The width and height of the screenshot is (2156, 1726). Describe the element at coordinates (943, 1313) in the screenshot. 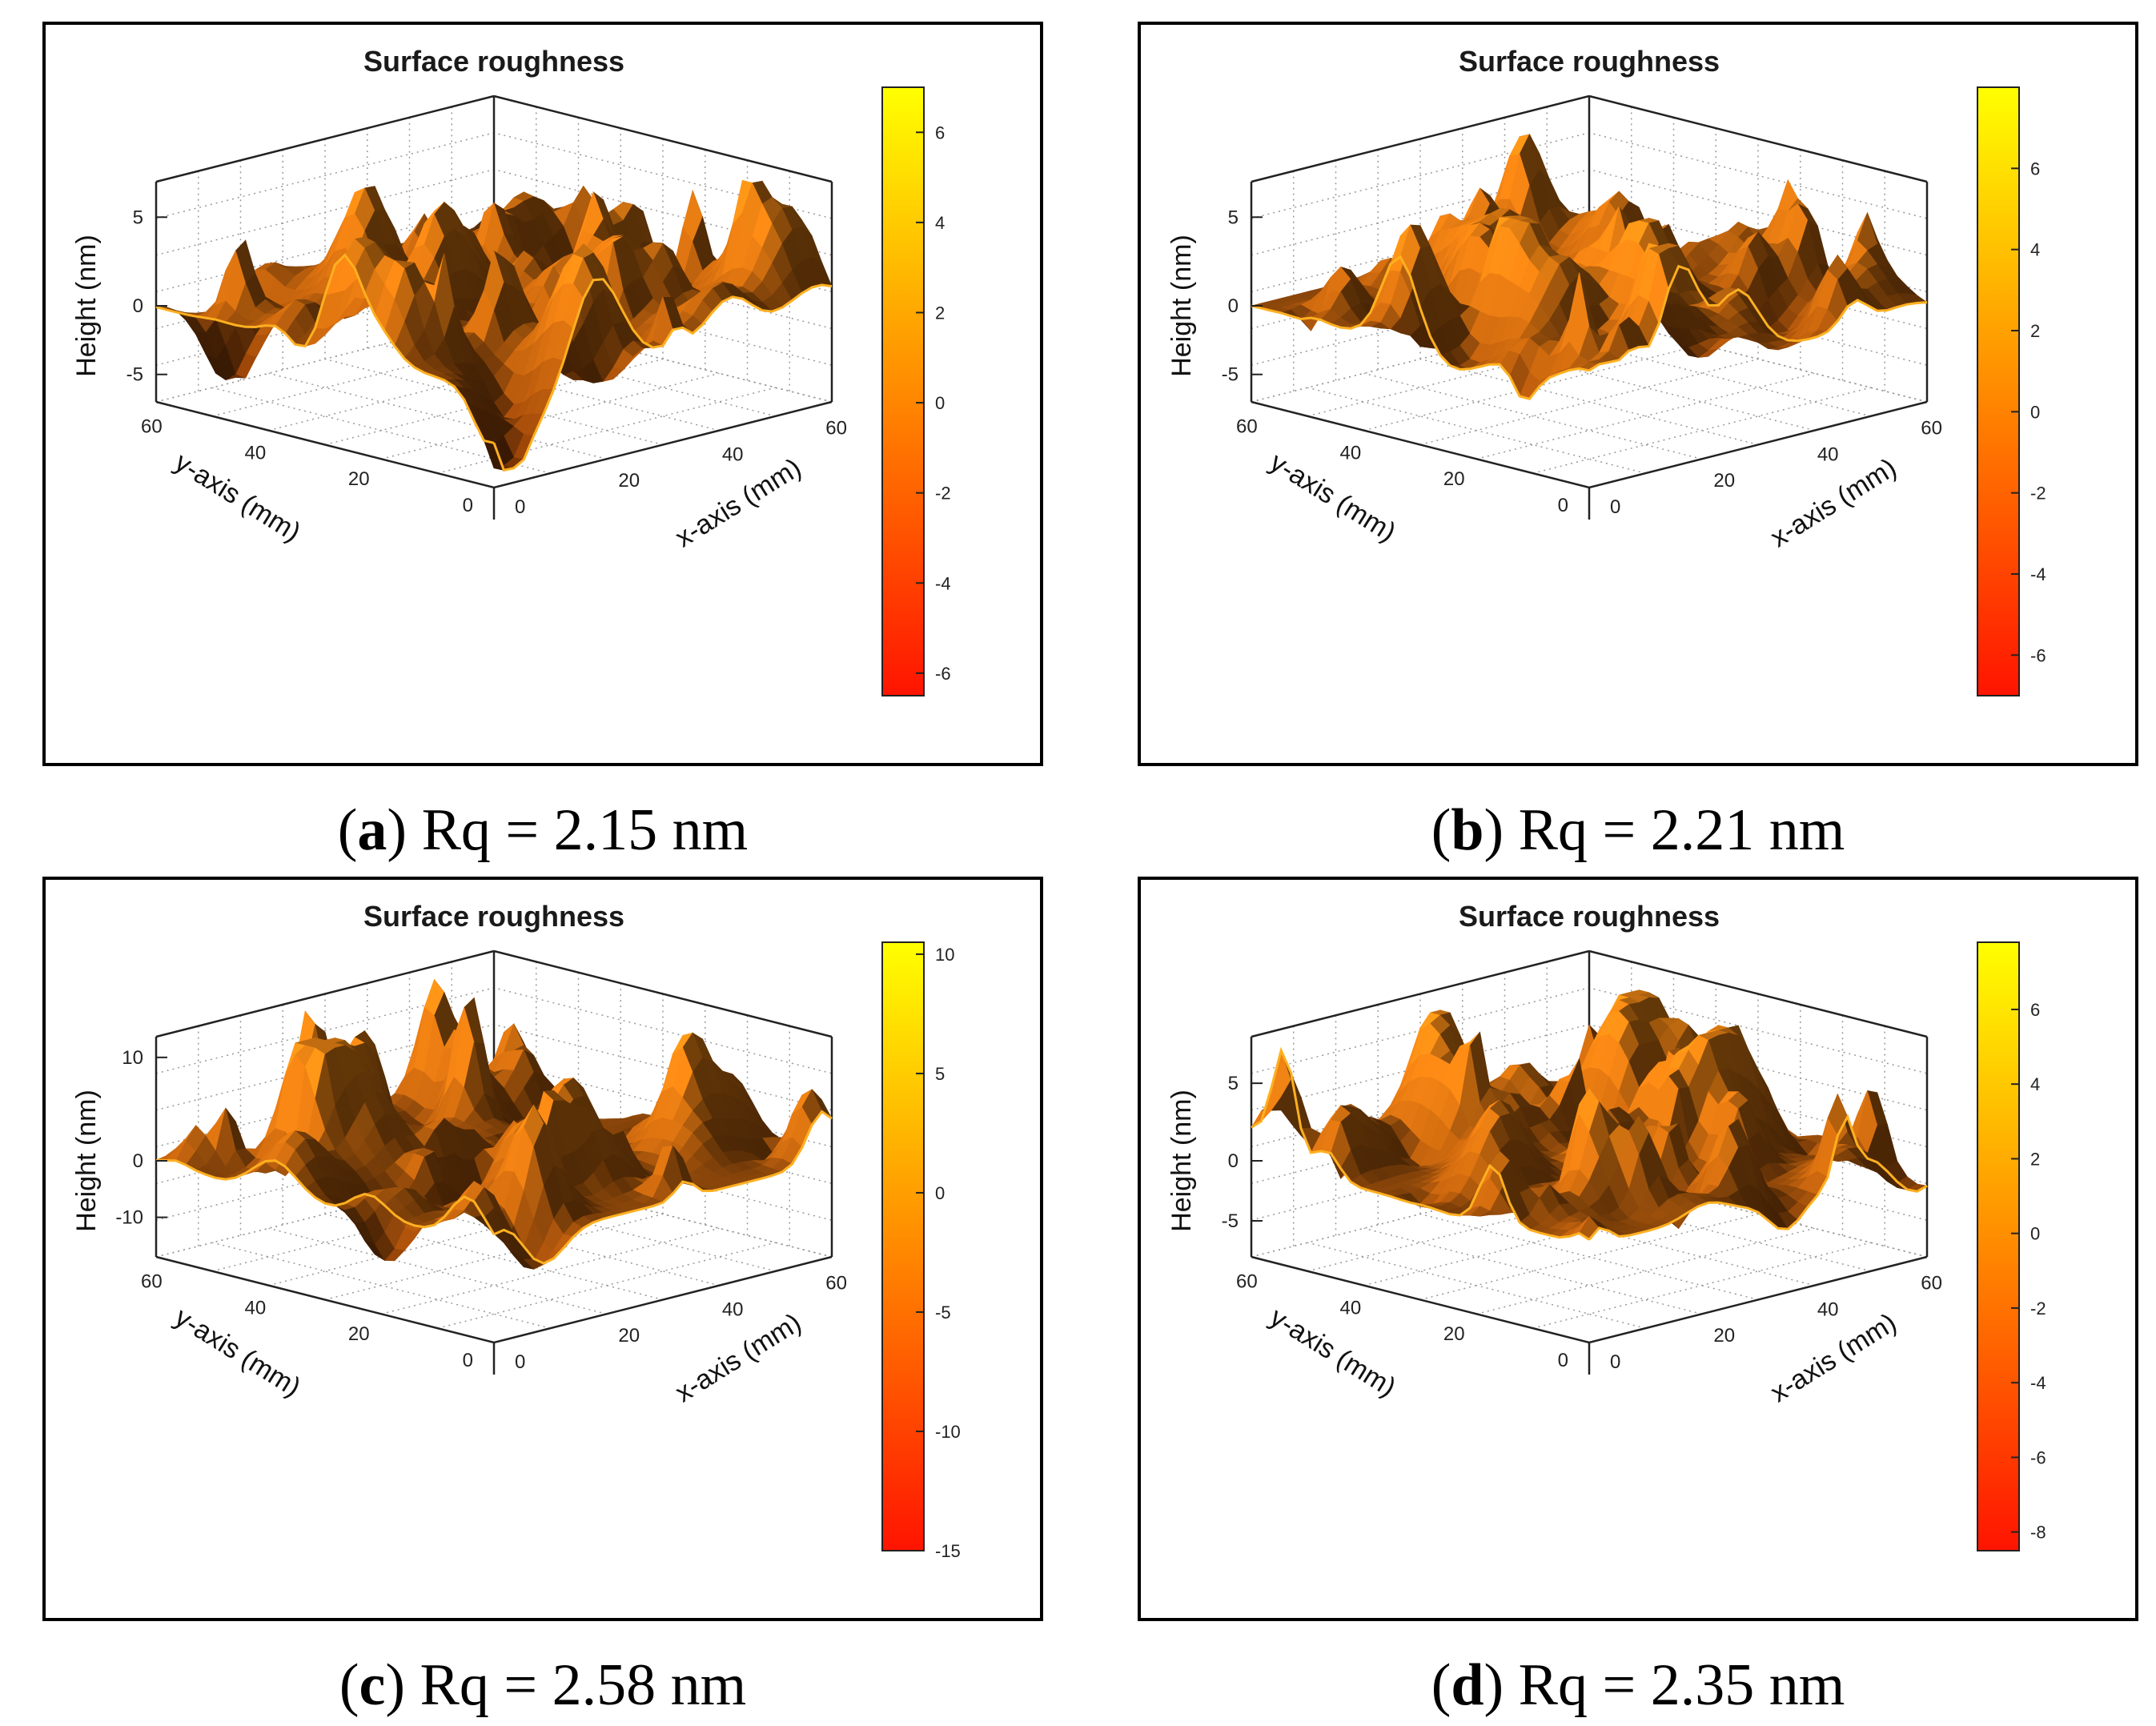

I see `colorbar-tick-label: -5` at that location.